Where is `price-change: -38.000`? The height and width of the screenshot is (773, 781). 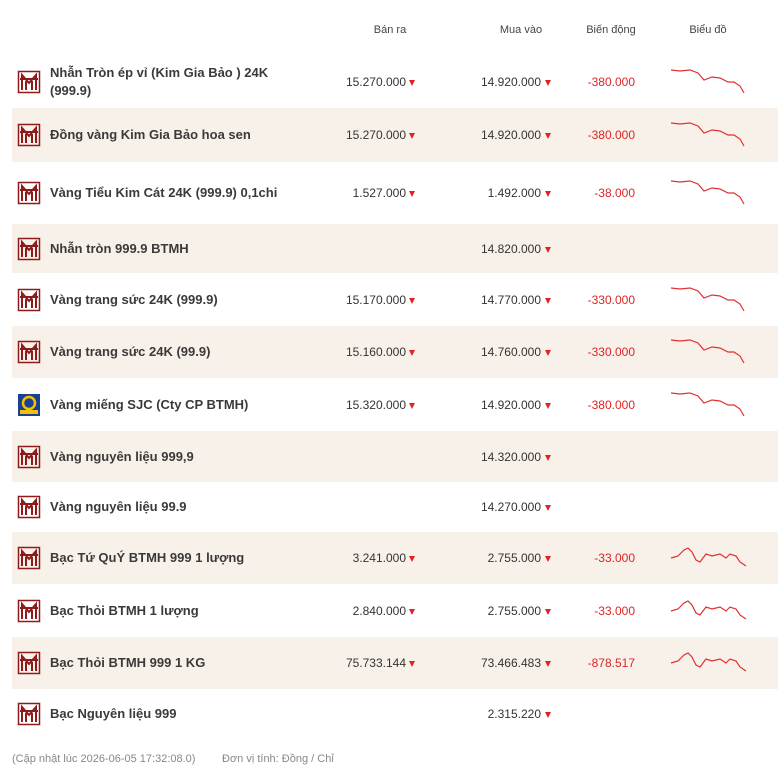
price-change: -38.000 is located at coordinates (614, 193).